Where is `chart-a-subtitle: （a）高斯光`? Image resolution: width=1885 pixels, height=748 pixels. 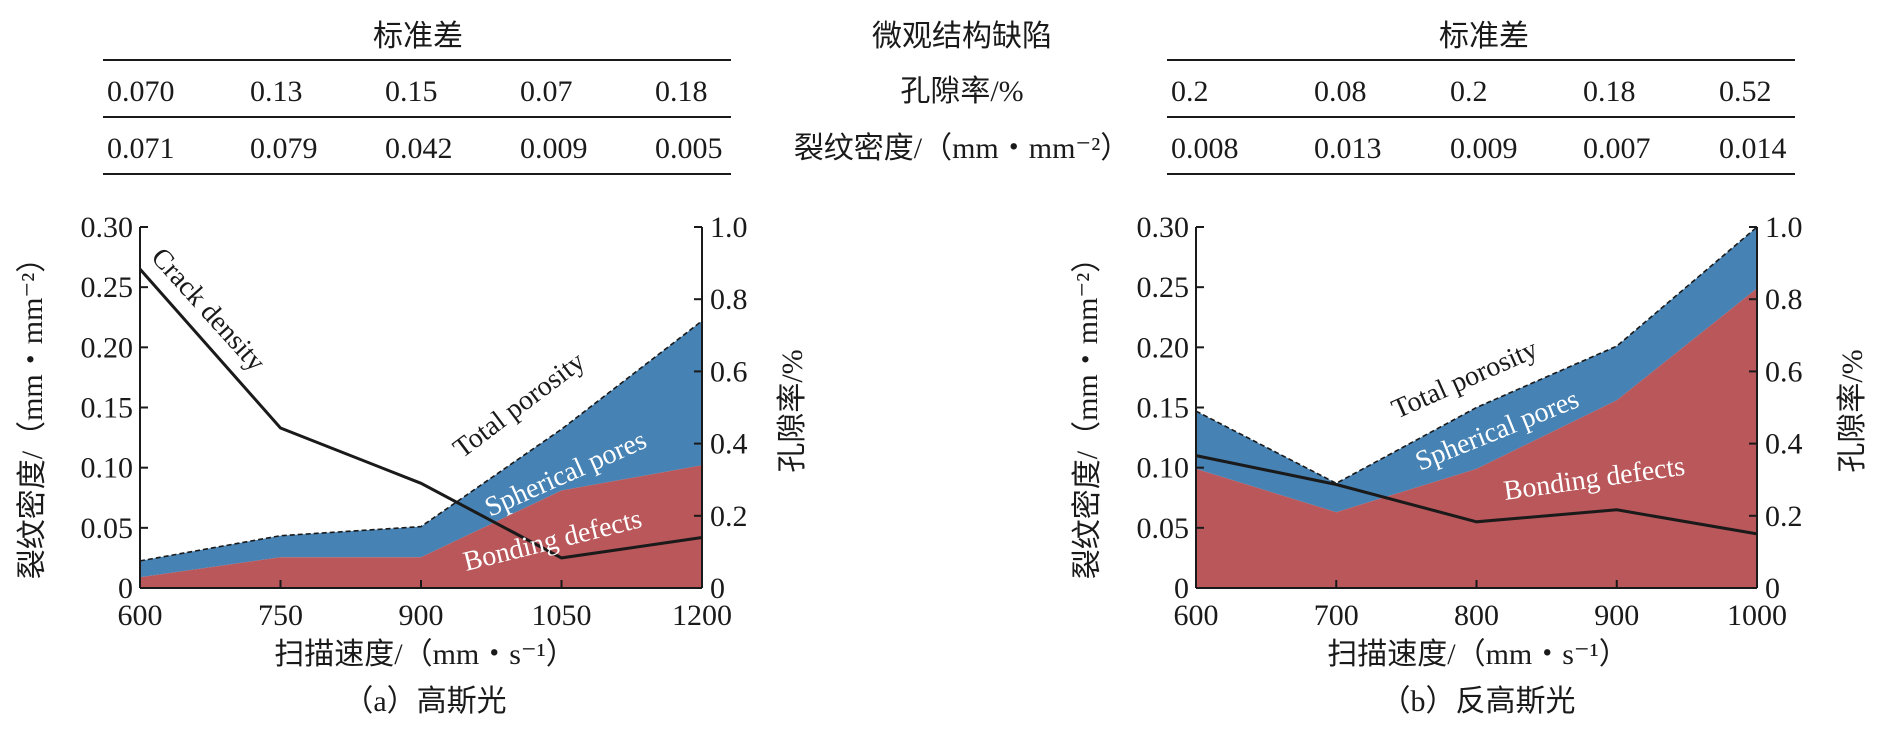 chart-a-subtitle: （a）高斯光 is located at coordinates (424, 701).